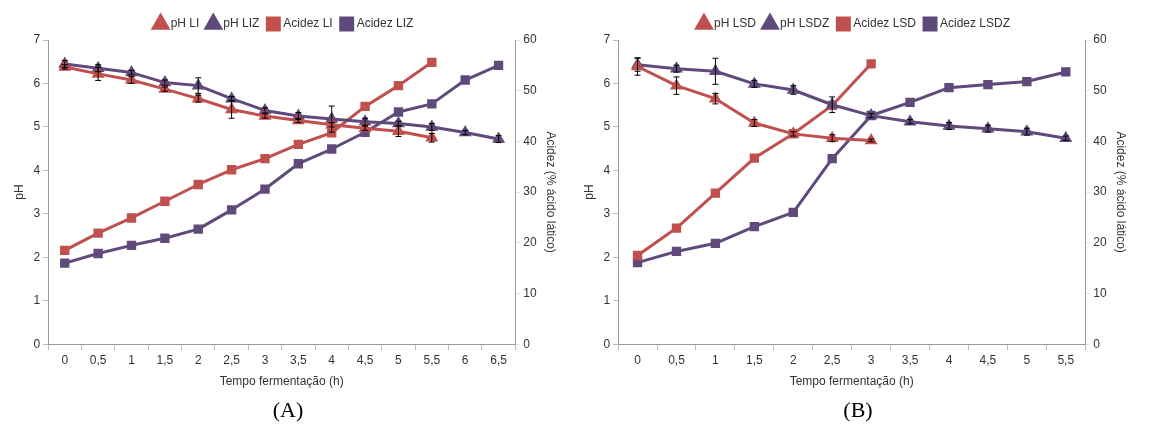 This screenshot has width=1153, height=441. Describe the element at coordinates (858, 410) in the screenshot. I see `text: (B)` at that location.